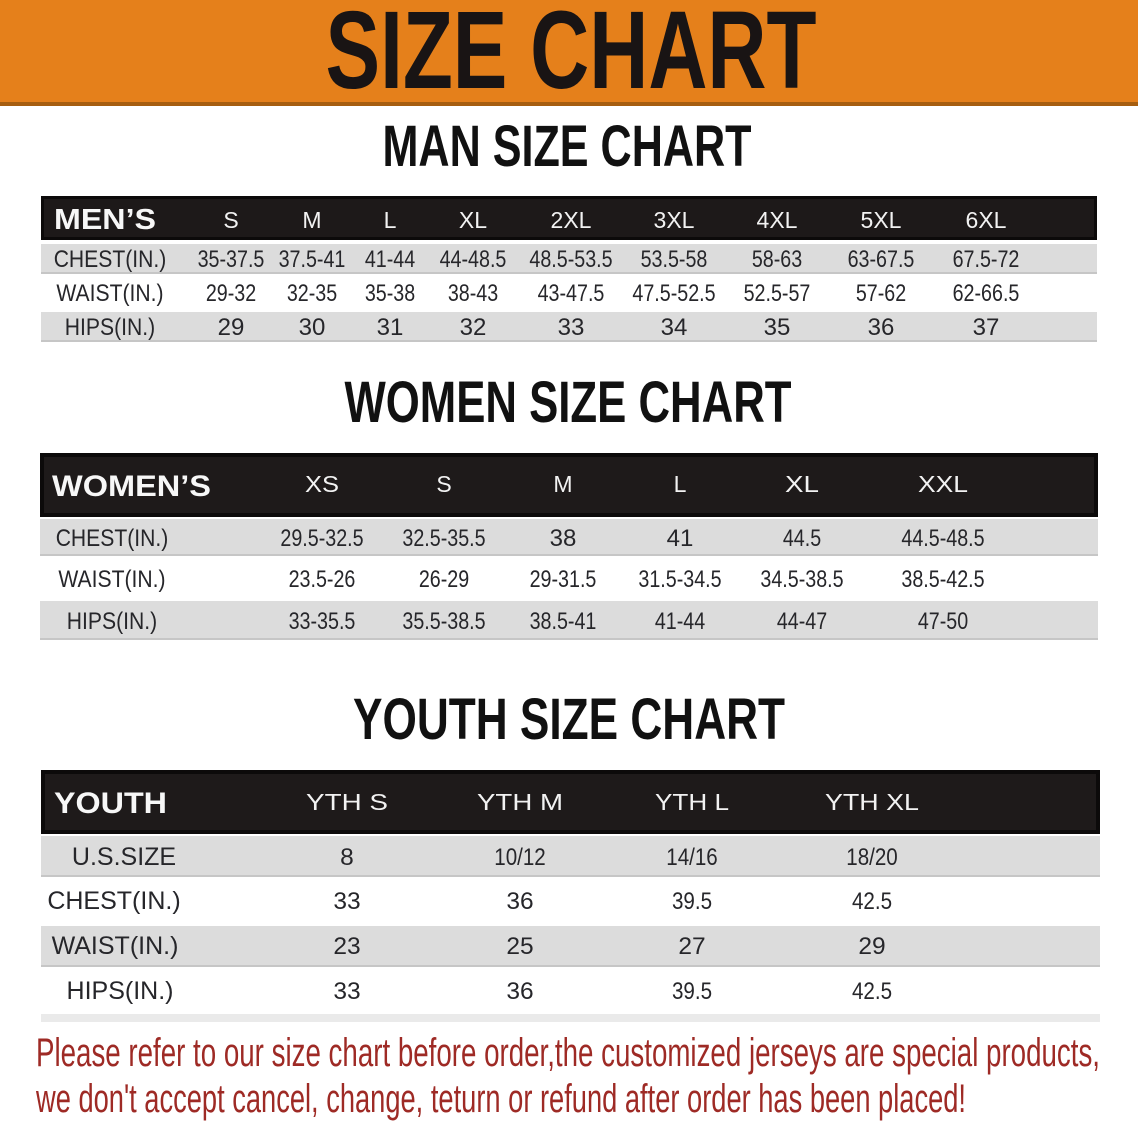  What do you see at coordinates (390, 327) in the screenshot?
I see `svg-text: 31` at bounding box center [390, 327].